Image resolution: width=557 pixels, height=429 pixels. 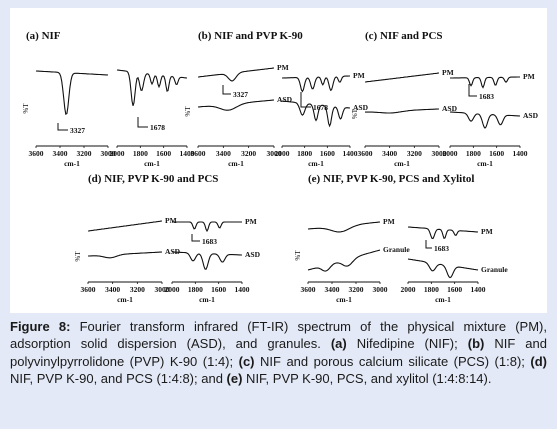 I want to click on panel-d-sub1-axis-unit: cm-1, so click(x=125, y=299).